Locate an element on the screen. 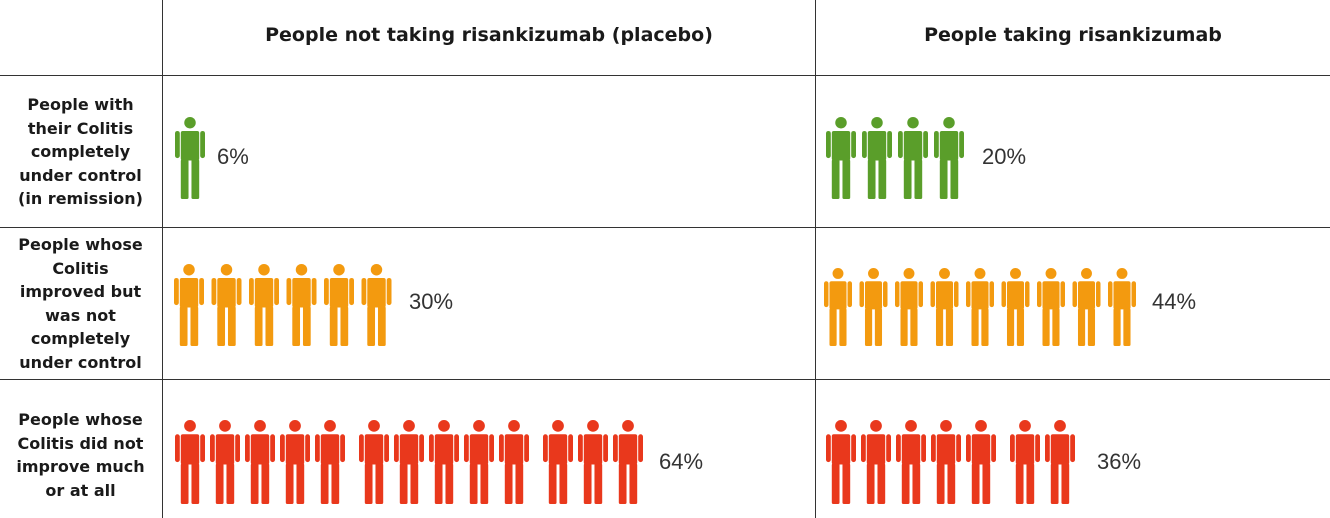 This screenshot has height=518, width=1330. row-label-line: Colitis is located at coordinates (80, 268).